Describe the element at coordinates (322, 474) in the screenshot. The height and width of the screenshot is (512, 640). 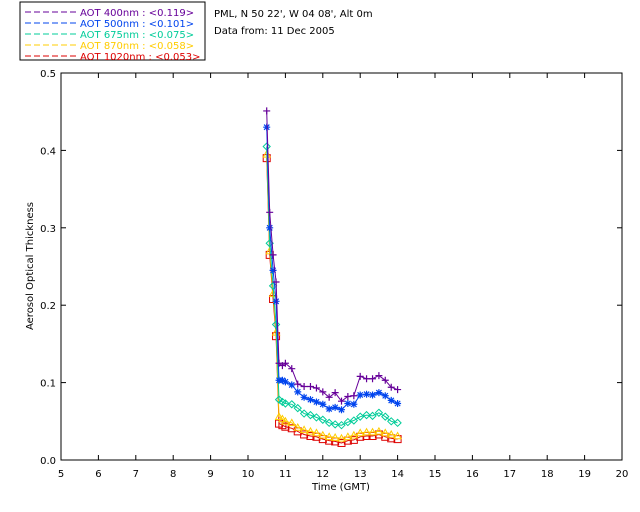
I see `x-tick-label: 12` at that location.